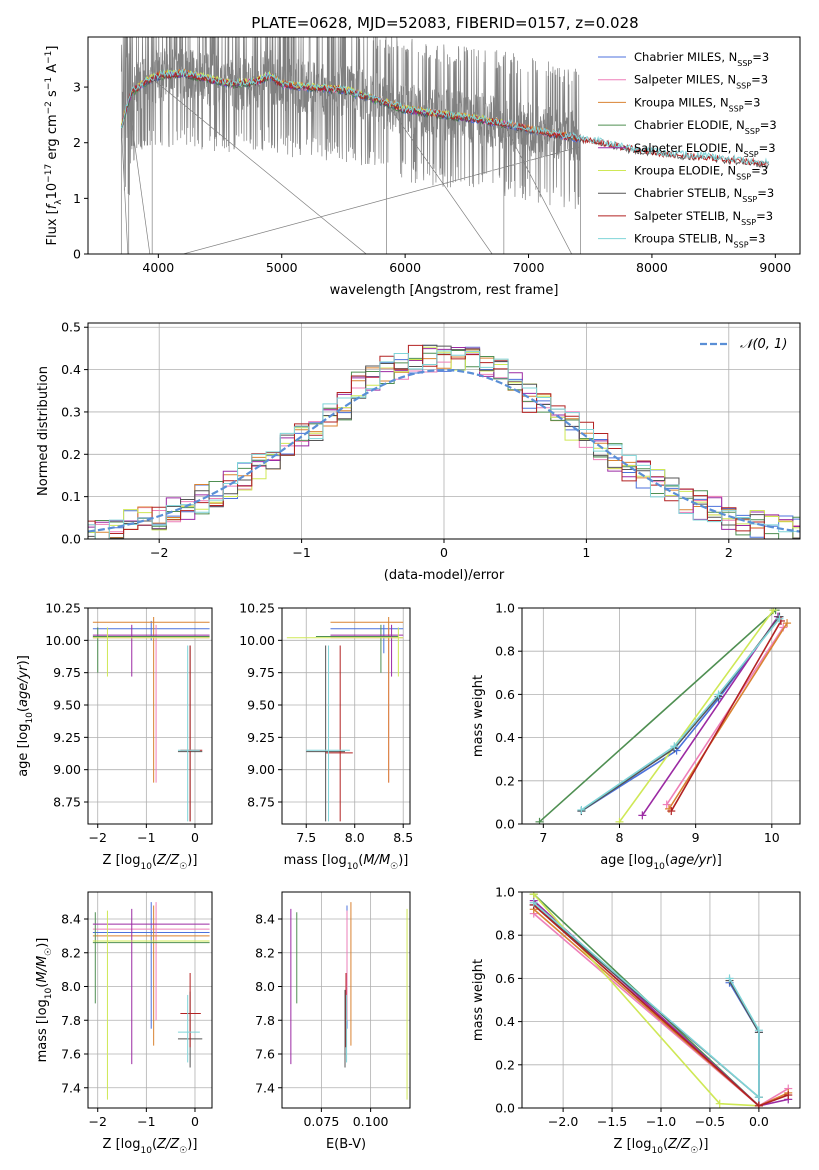  I want to click on x-tick-label: −0.5, so click(710, 1121).